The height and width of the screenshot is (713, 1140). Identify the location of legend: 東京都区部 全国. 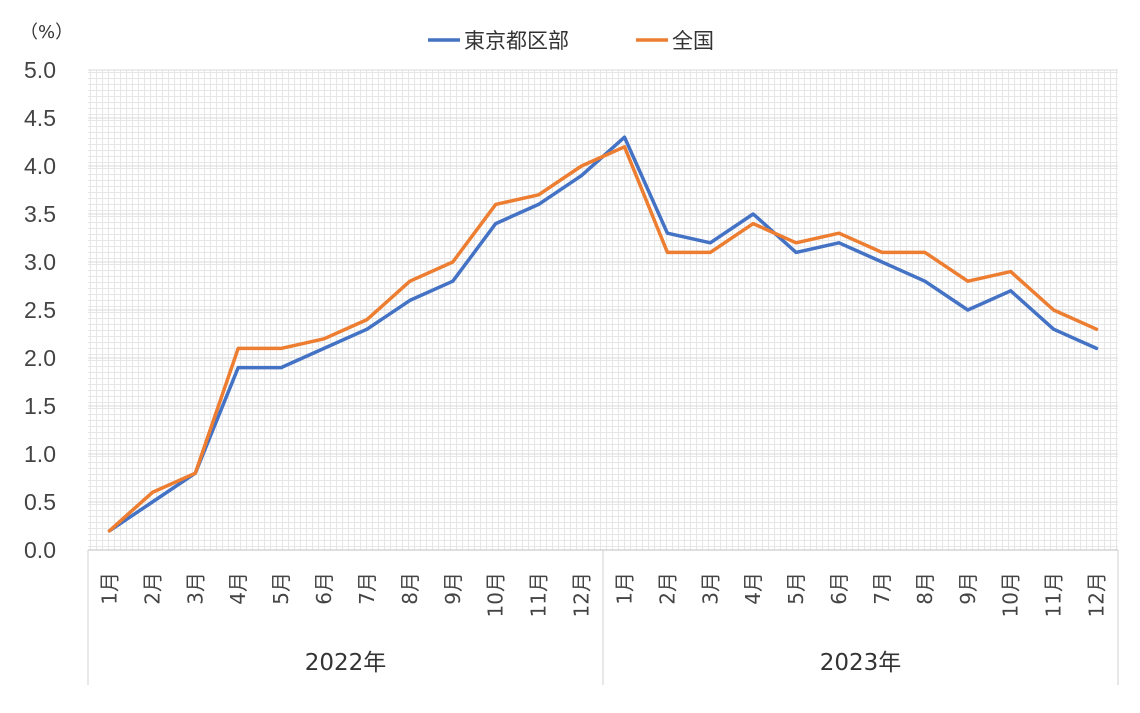
(571, 41).